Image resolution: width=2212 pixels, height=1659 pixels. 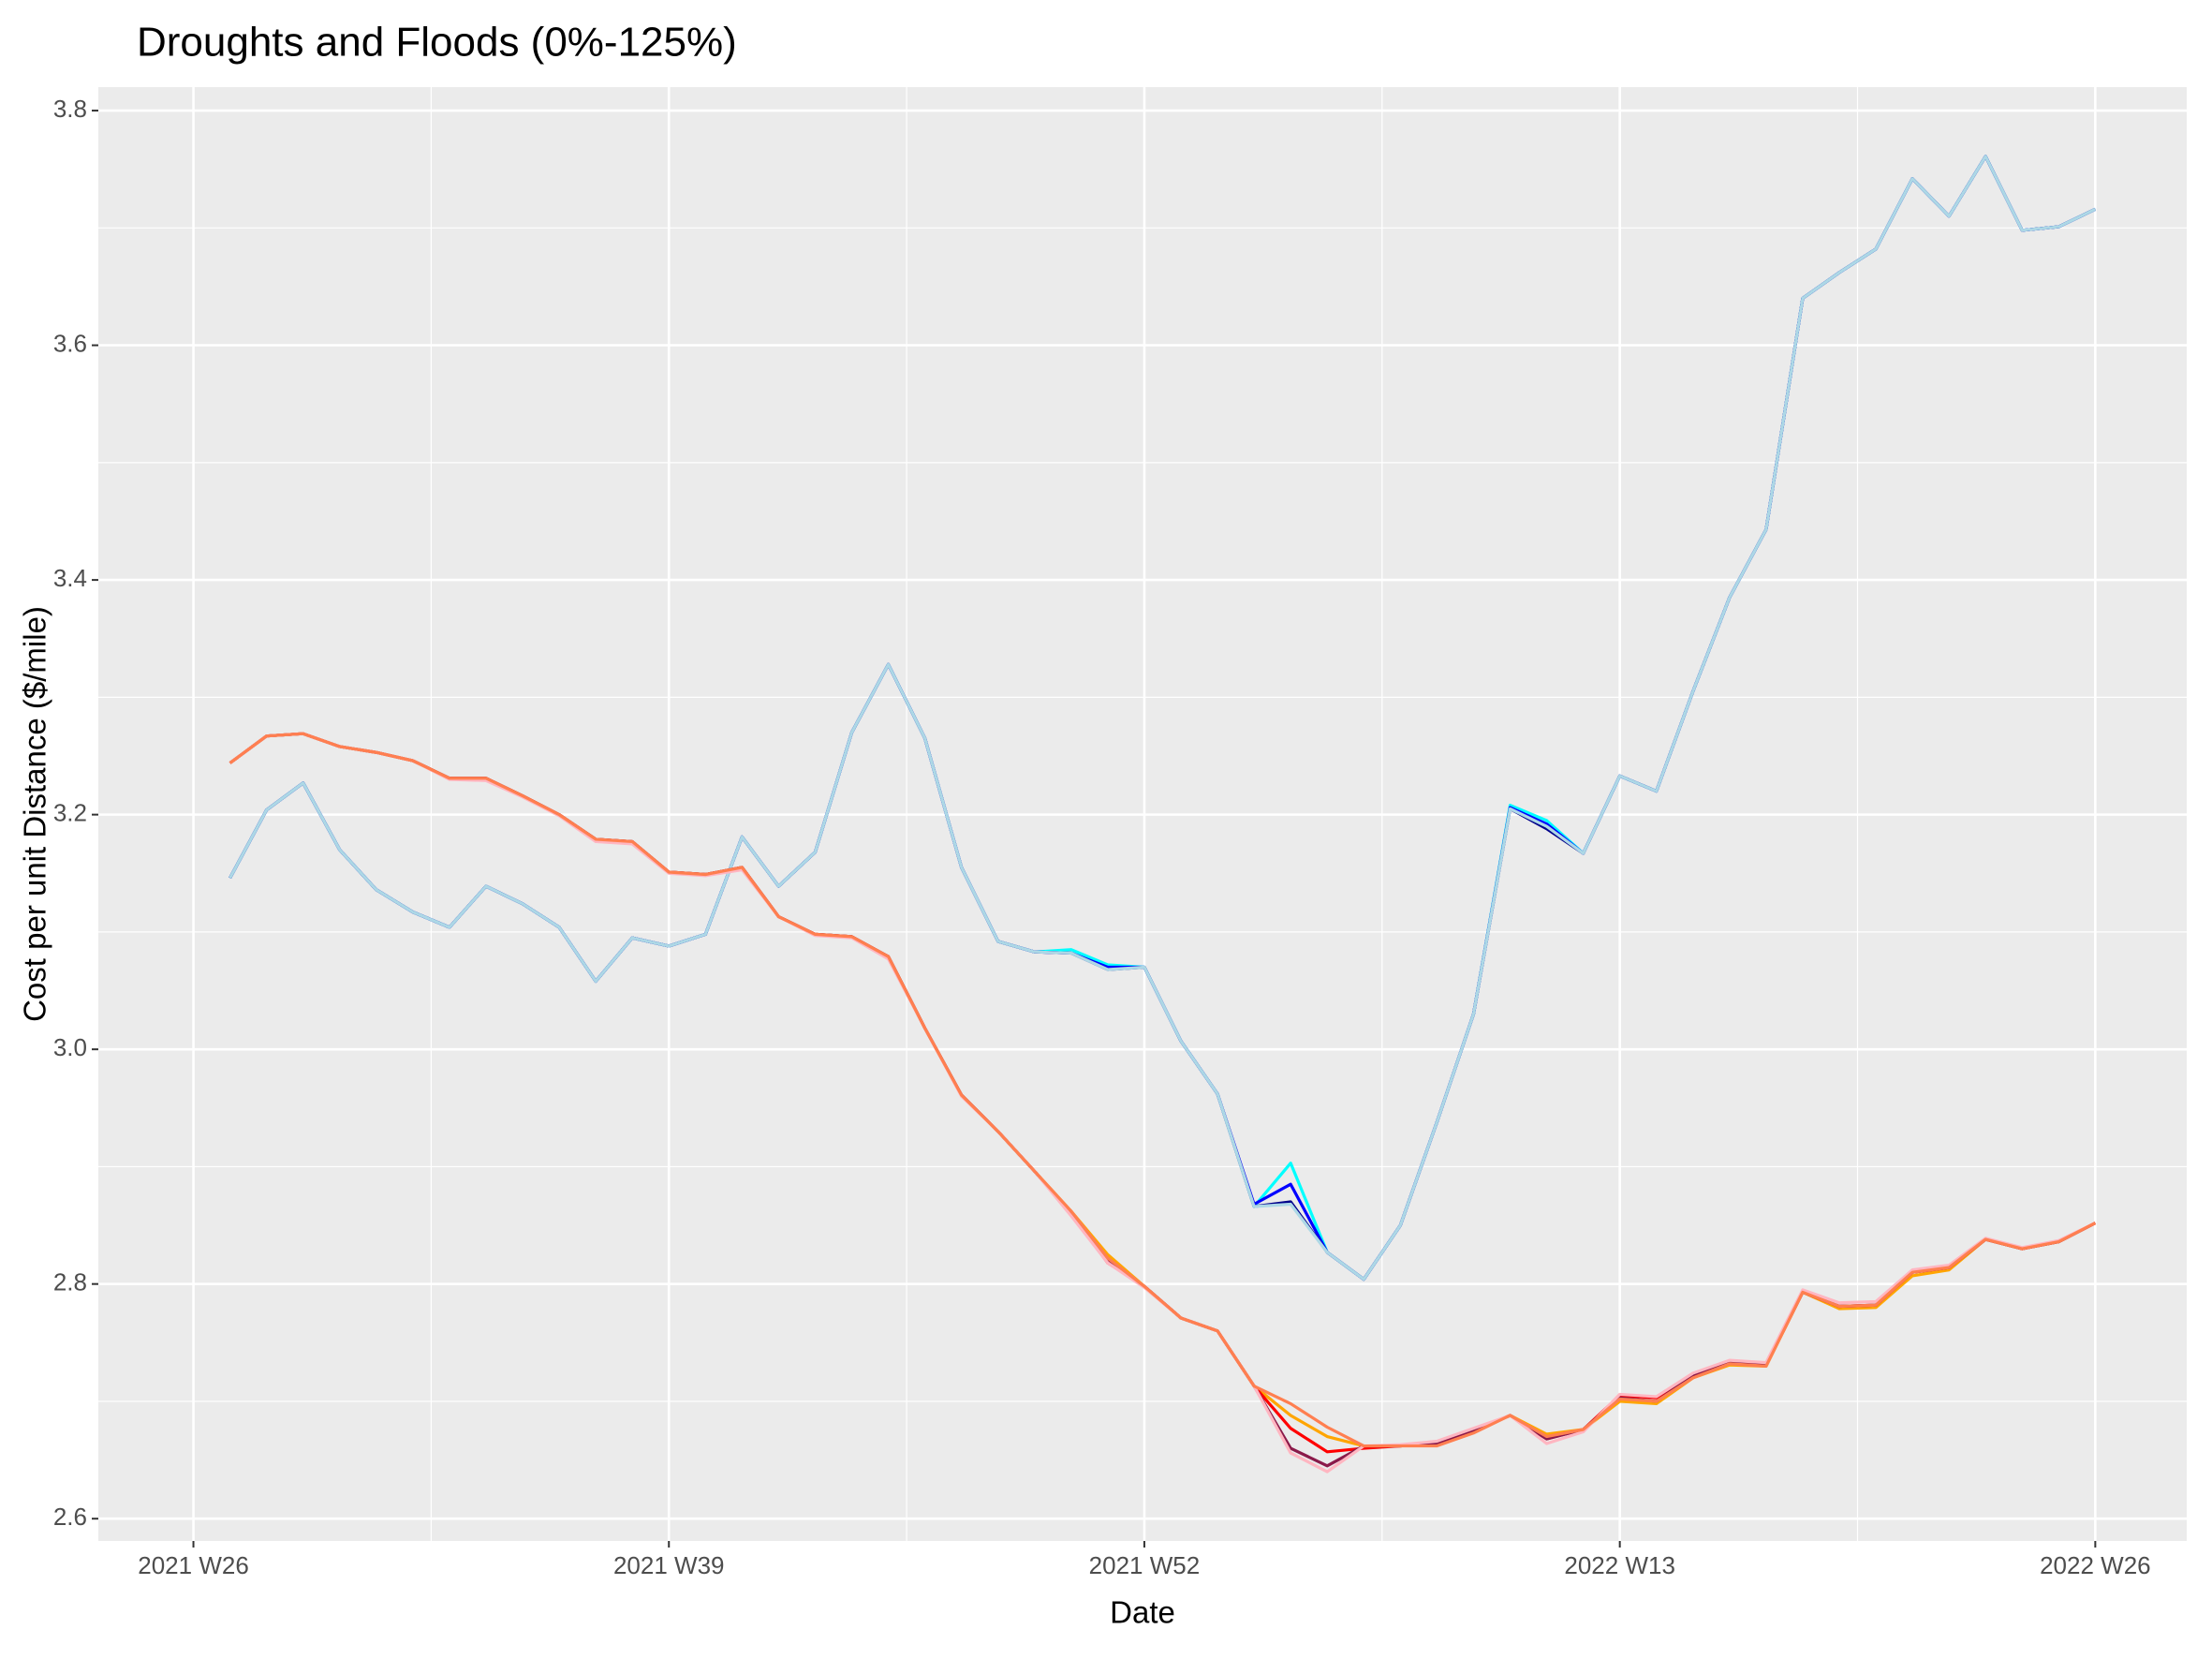 What do you see at coordinates (669, 1565) in the screenshot?
I see `x-tick-label: 2021 W39` at bounding box center [669, 1565].